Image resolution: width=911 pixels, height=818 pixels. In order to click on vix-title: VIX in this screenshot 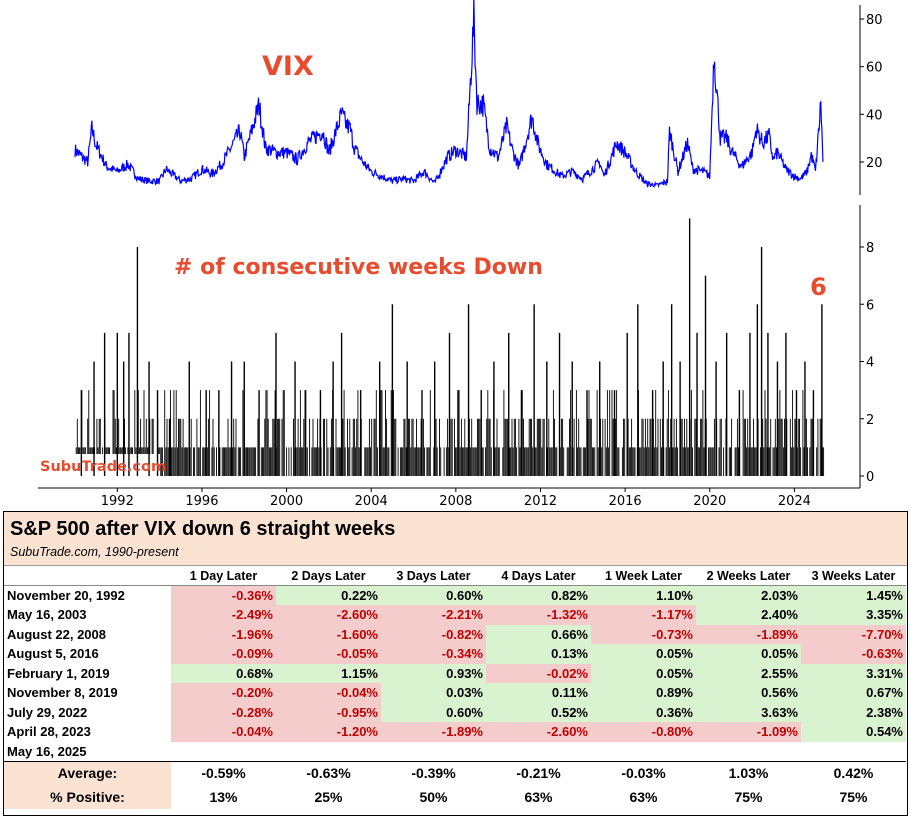, I will do `click(288, 66)`.